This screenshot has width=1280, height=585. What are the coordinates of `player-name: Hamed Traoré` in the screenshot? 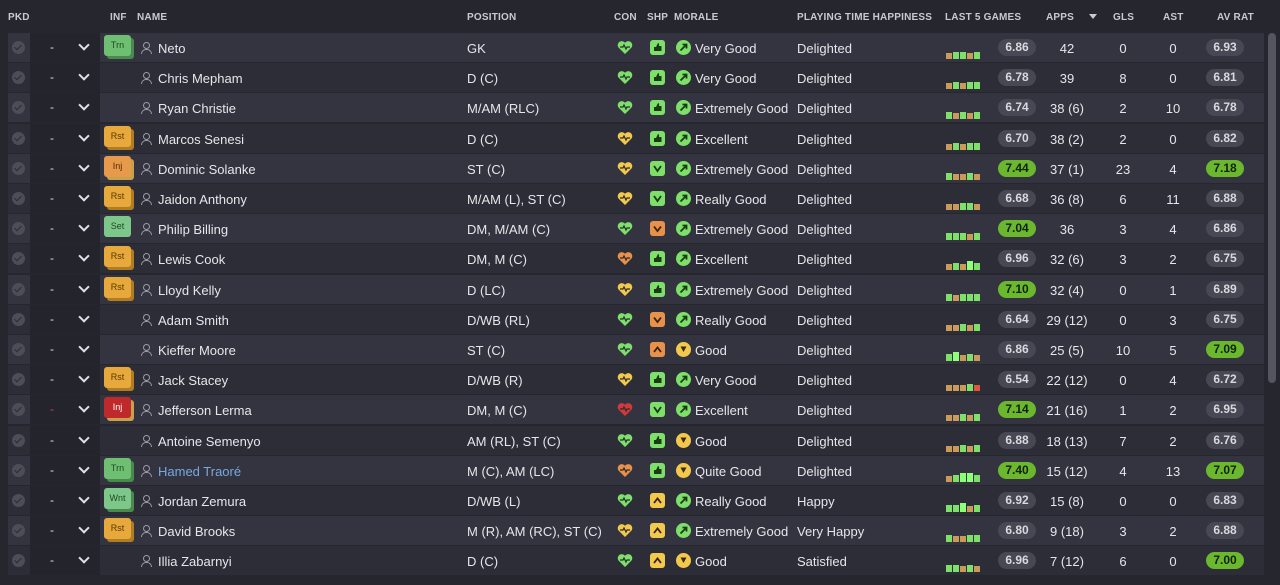 It's located at (200, 471).